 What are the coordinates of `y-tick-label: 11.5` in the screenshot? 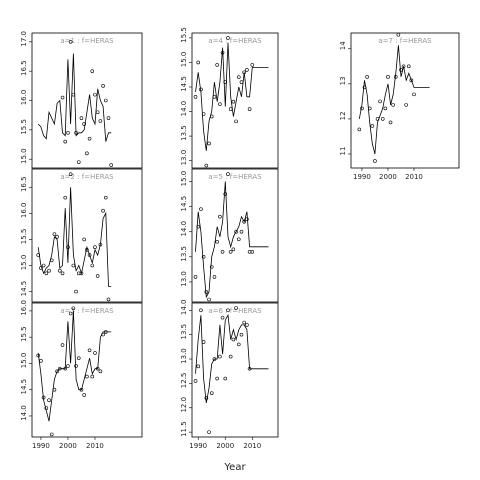 It's located at (184, 429).